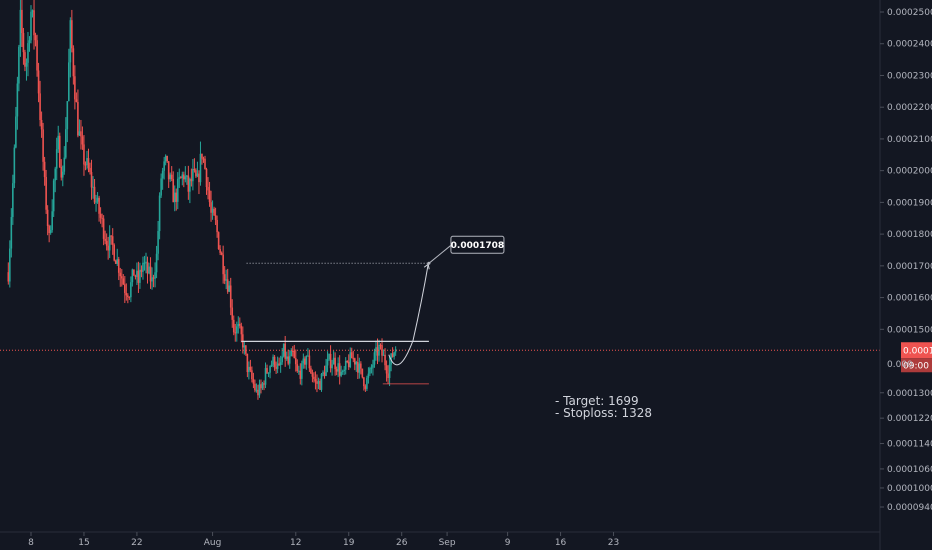 This screenshot has height=550, width=932. Describe the element at coordinates (561, 543) in the screenshot. I see `time-tick-label: 16` at that location.